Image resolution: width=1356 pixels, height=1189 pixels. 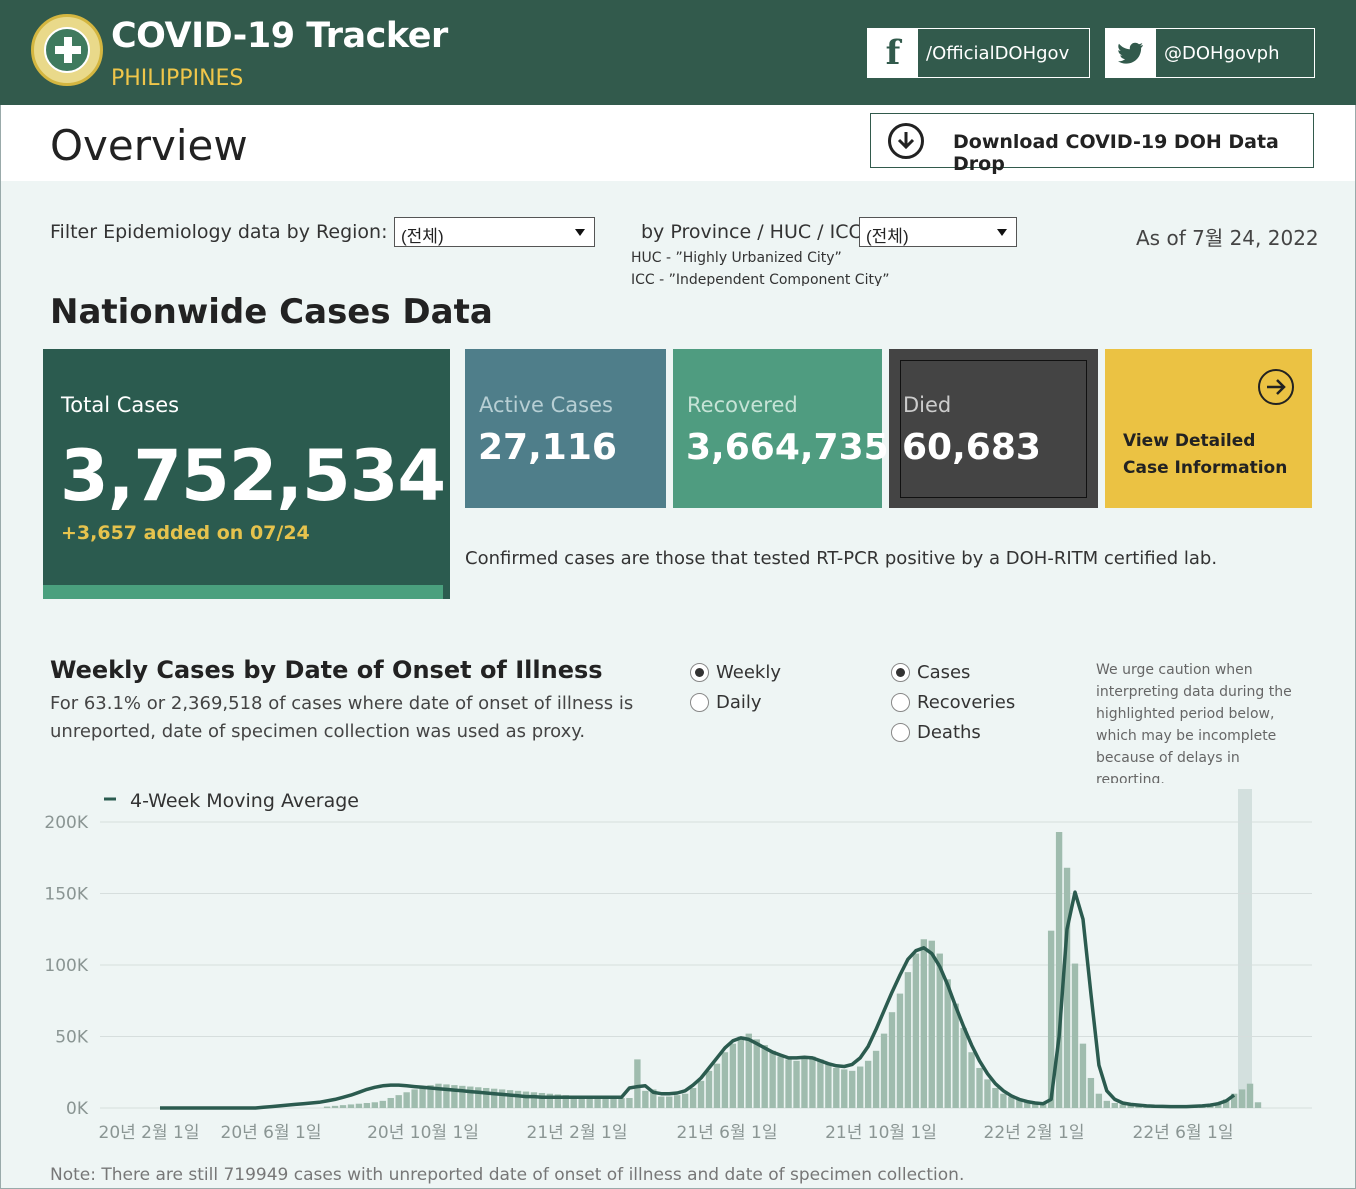 I want to click on y-tick-label: 200K, so click(x=66, y=823).